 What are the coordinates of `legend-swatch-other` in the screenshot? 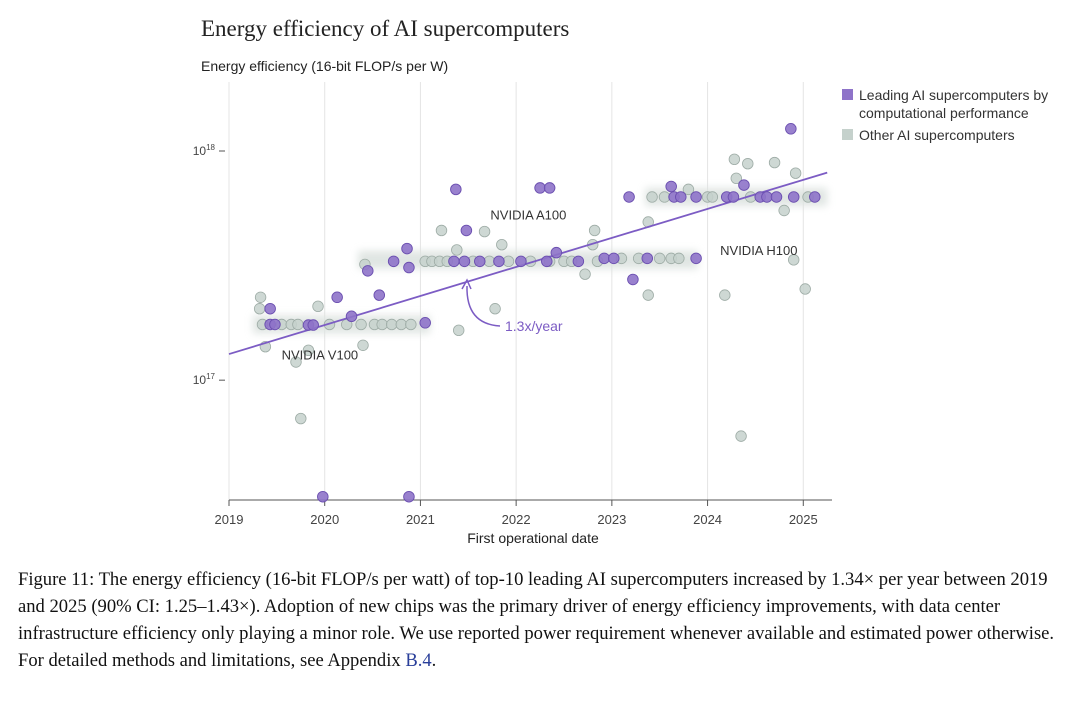 It's located at (847, 134).